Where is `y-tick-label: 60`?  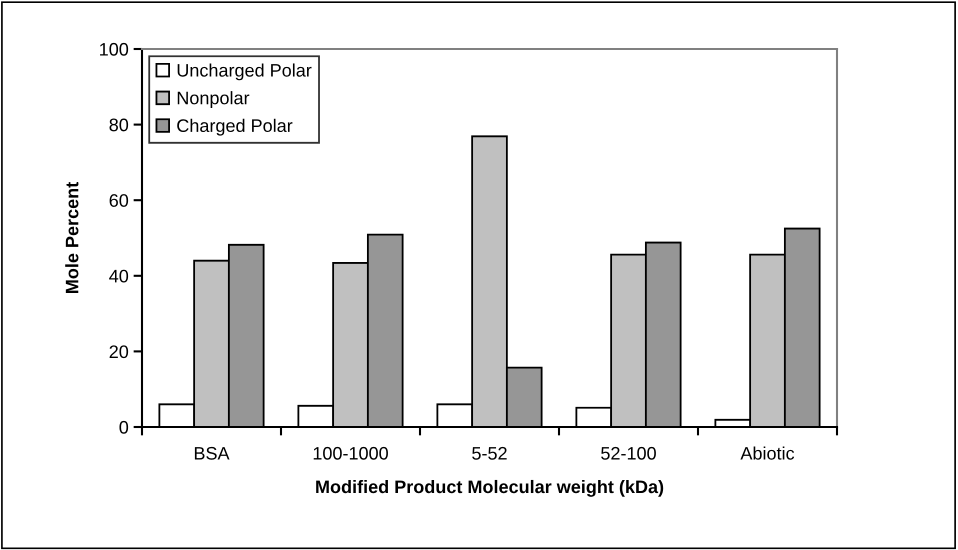
y-tick-label: 60 is located at coordinates (119, 200).